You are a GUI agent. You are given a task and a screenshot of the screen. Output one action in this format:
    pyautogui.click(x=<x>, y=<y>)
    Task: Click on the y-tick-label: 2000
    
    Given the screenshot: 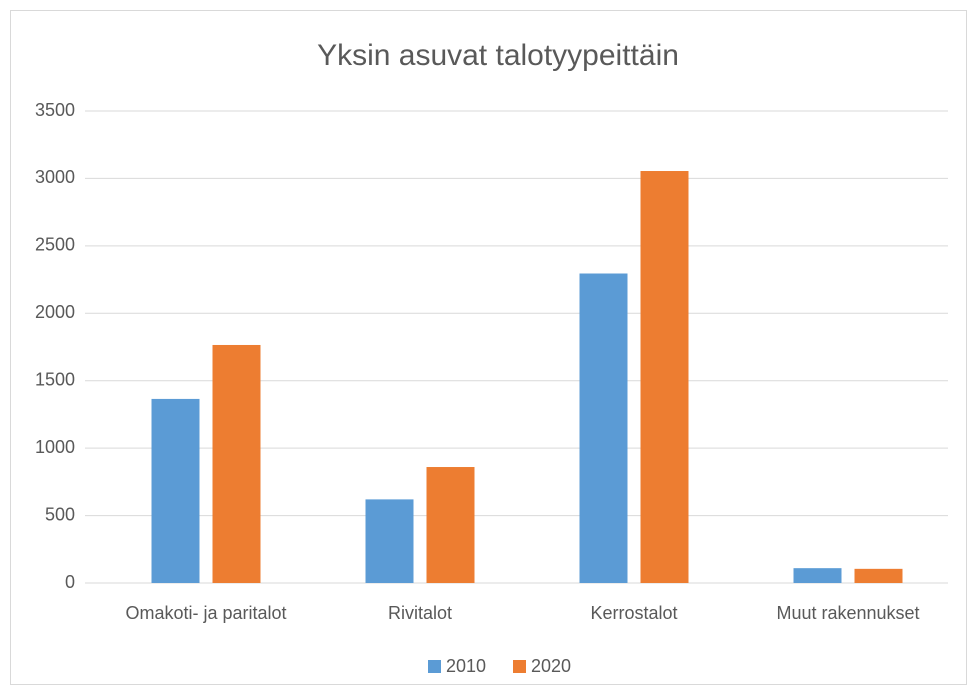 What is the action you would take?
    pyautogui.click(x=55, y=312)
    